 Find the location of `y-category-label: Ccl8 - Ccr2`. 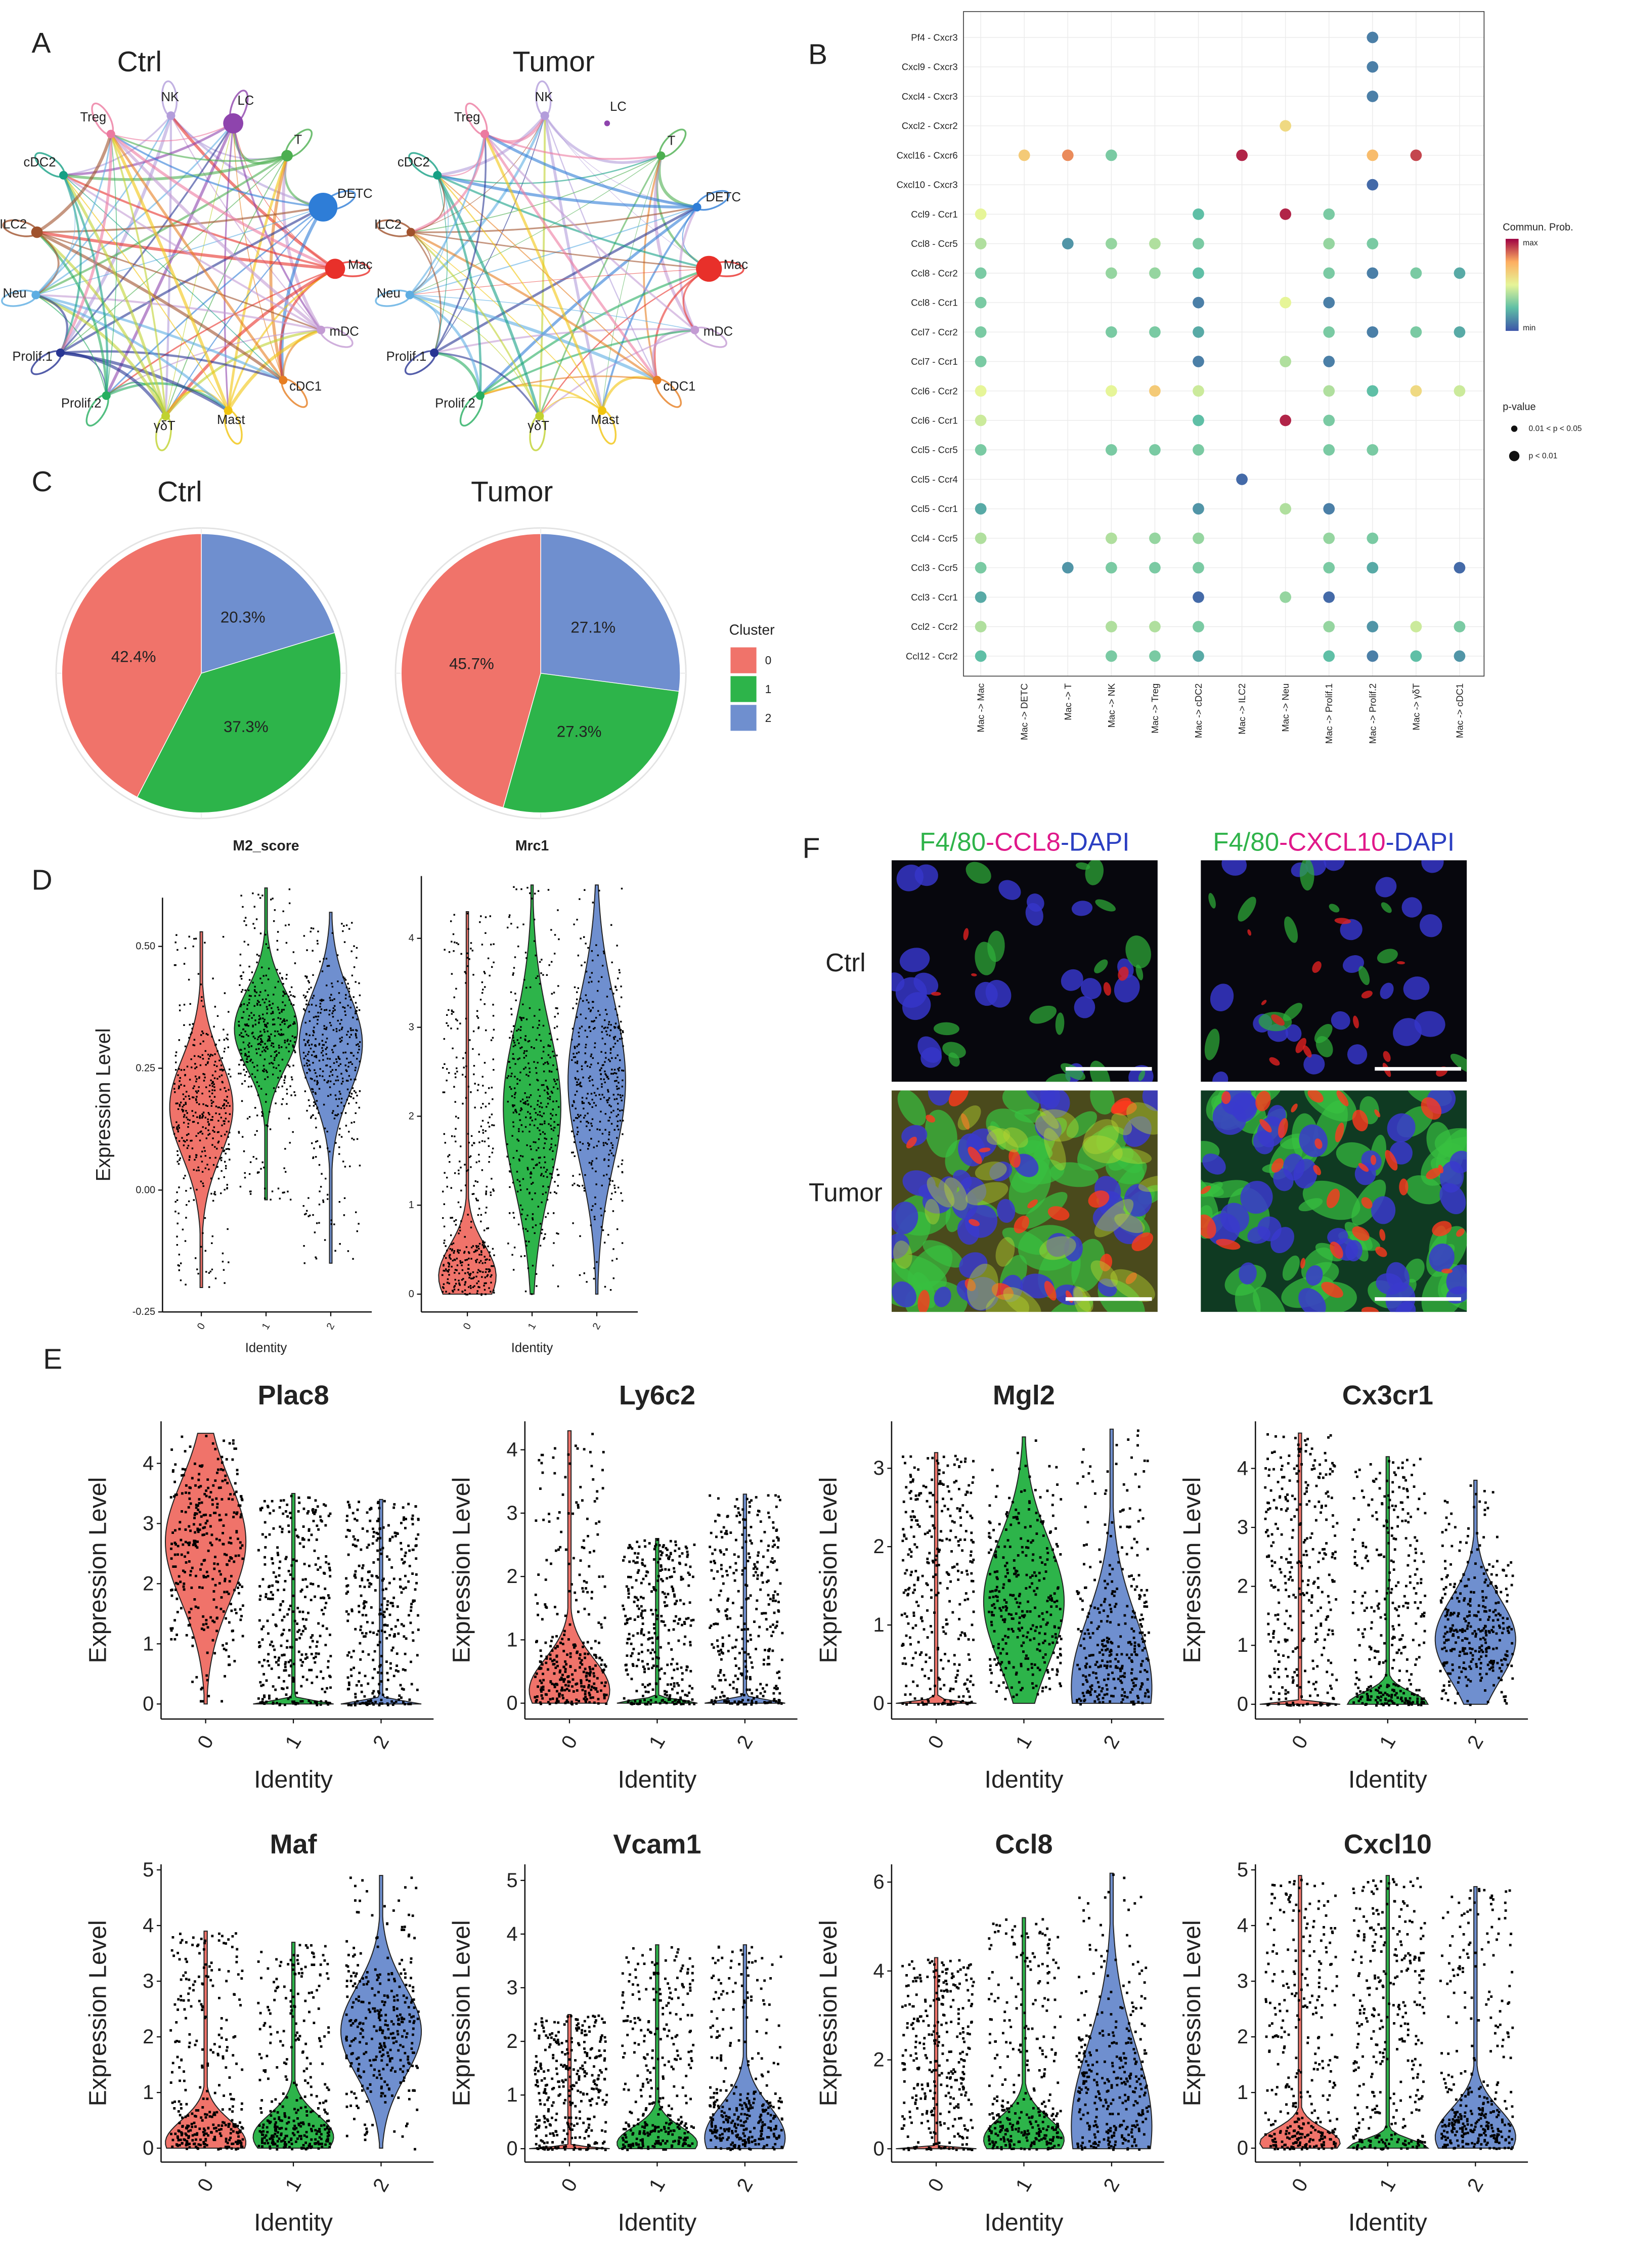

y-category-label: Ccl8 - Ccr2 is located at coordinates (934, 273).